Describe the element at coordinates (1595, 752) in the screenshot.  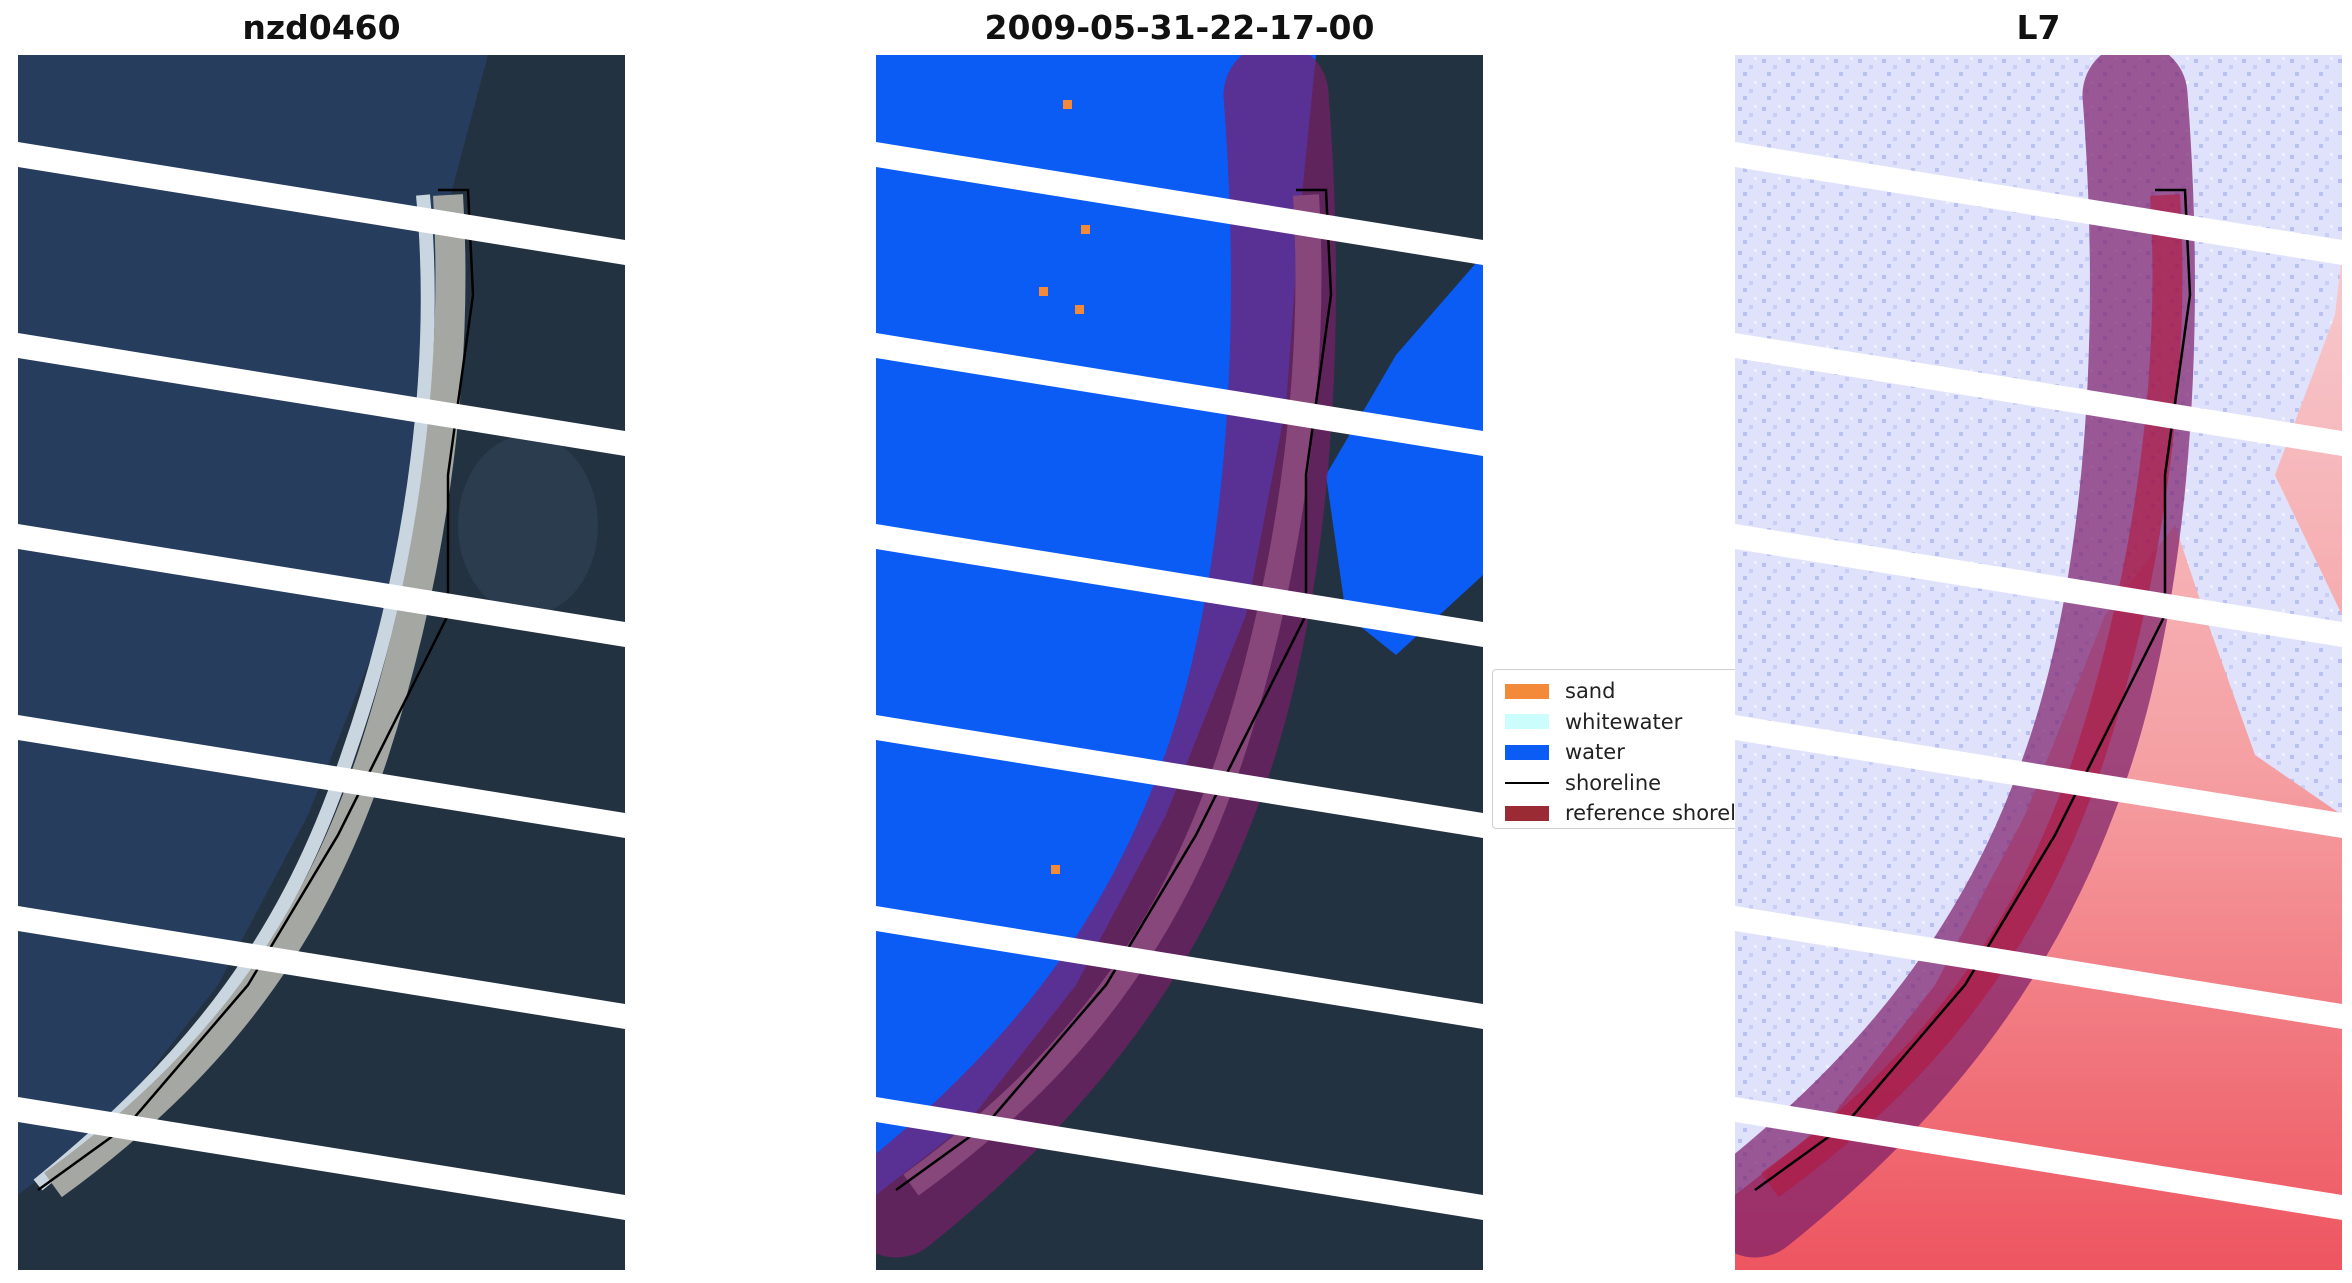
I see `legend-label-water: water` at that location.